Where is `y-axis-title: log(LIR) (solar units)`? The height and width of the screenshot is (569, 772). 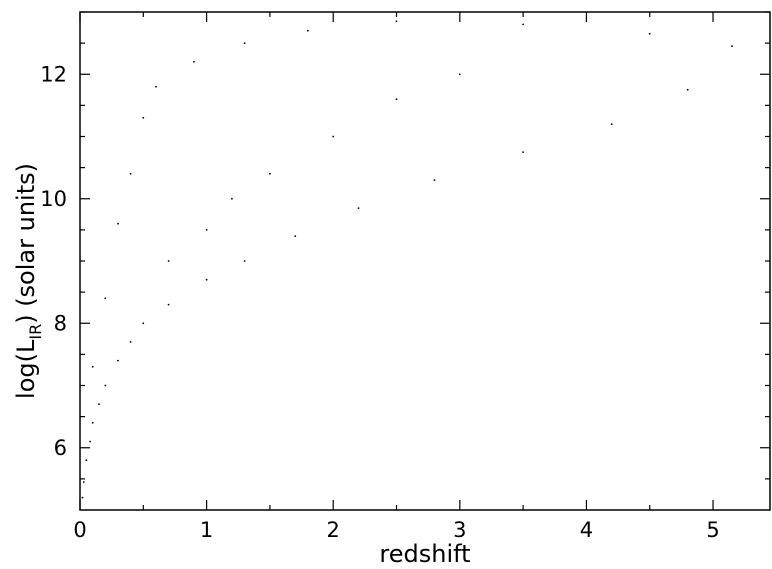 y-axis-title: log(LIR) (solar units) is located at coordinates (28, 281).